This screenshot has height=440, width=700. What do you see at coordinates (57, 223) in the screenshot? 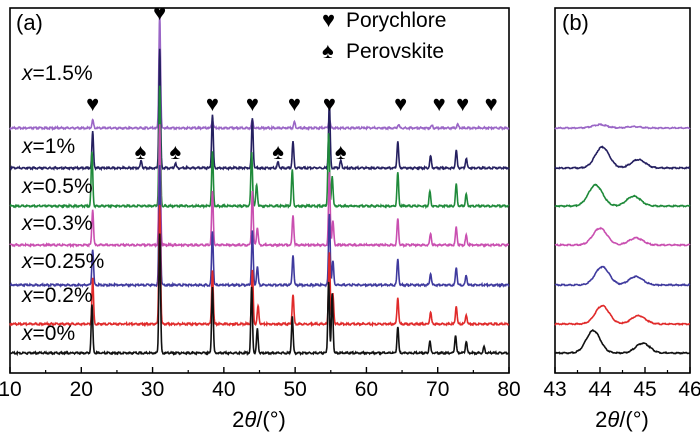
I see `series-label-3: x=0.3%` at bounding box center [57, 223].